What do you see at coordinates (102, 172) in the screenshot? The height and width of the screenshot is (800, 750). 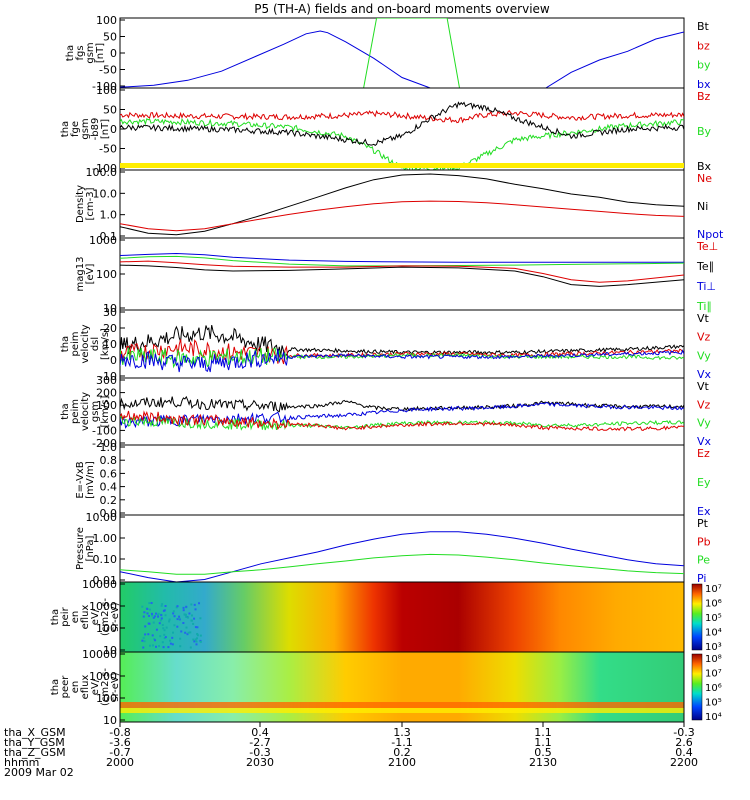 I see `y-tick-label: 100.0` at bounding box center [102, 172].